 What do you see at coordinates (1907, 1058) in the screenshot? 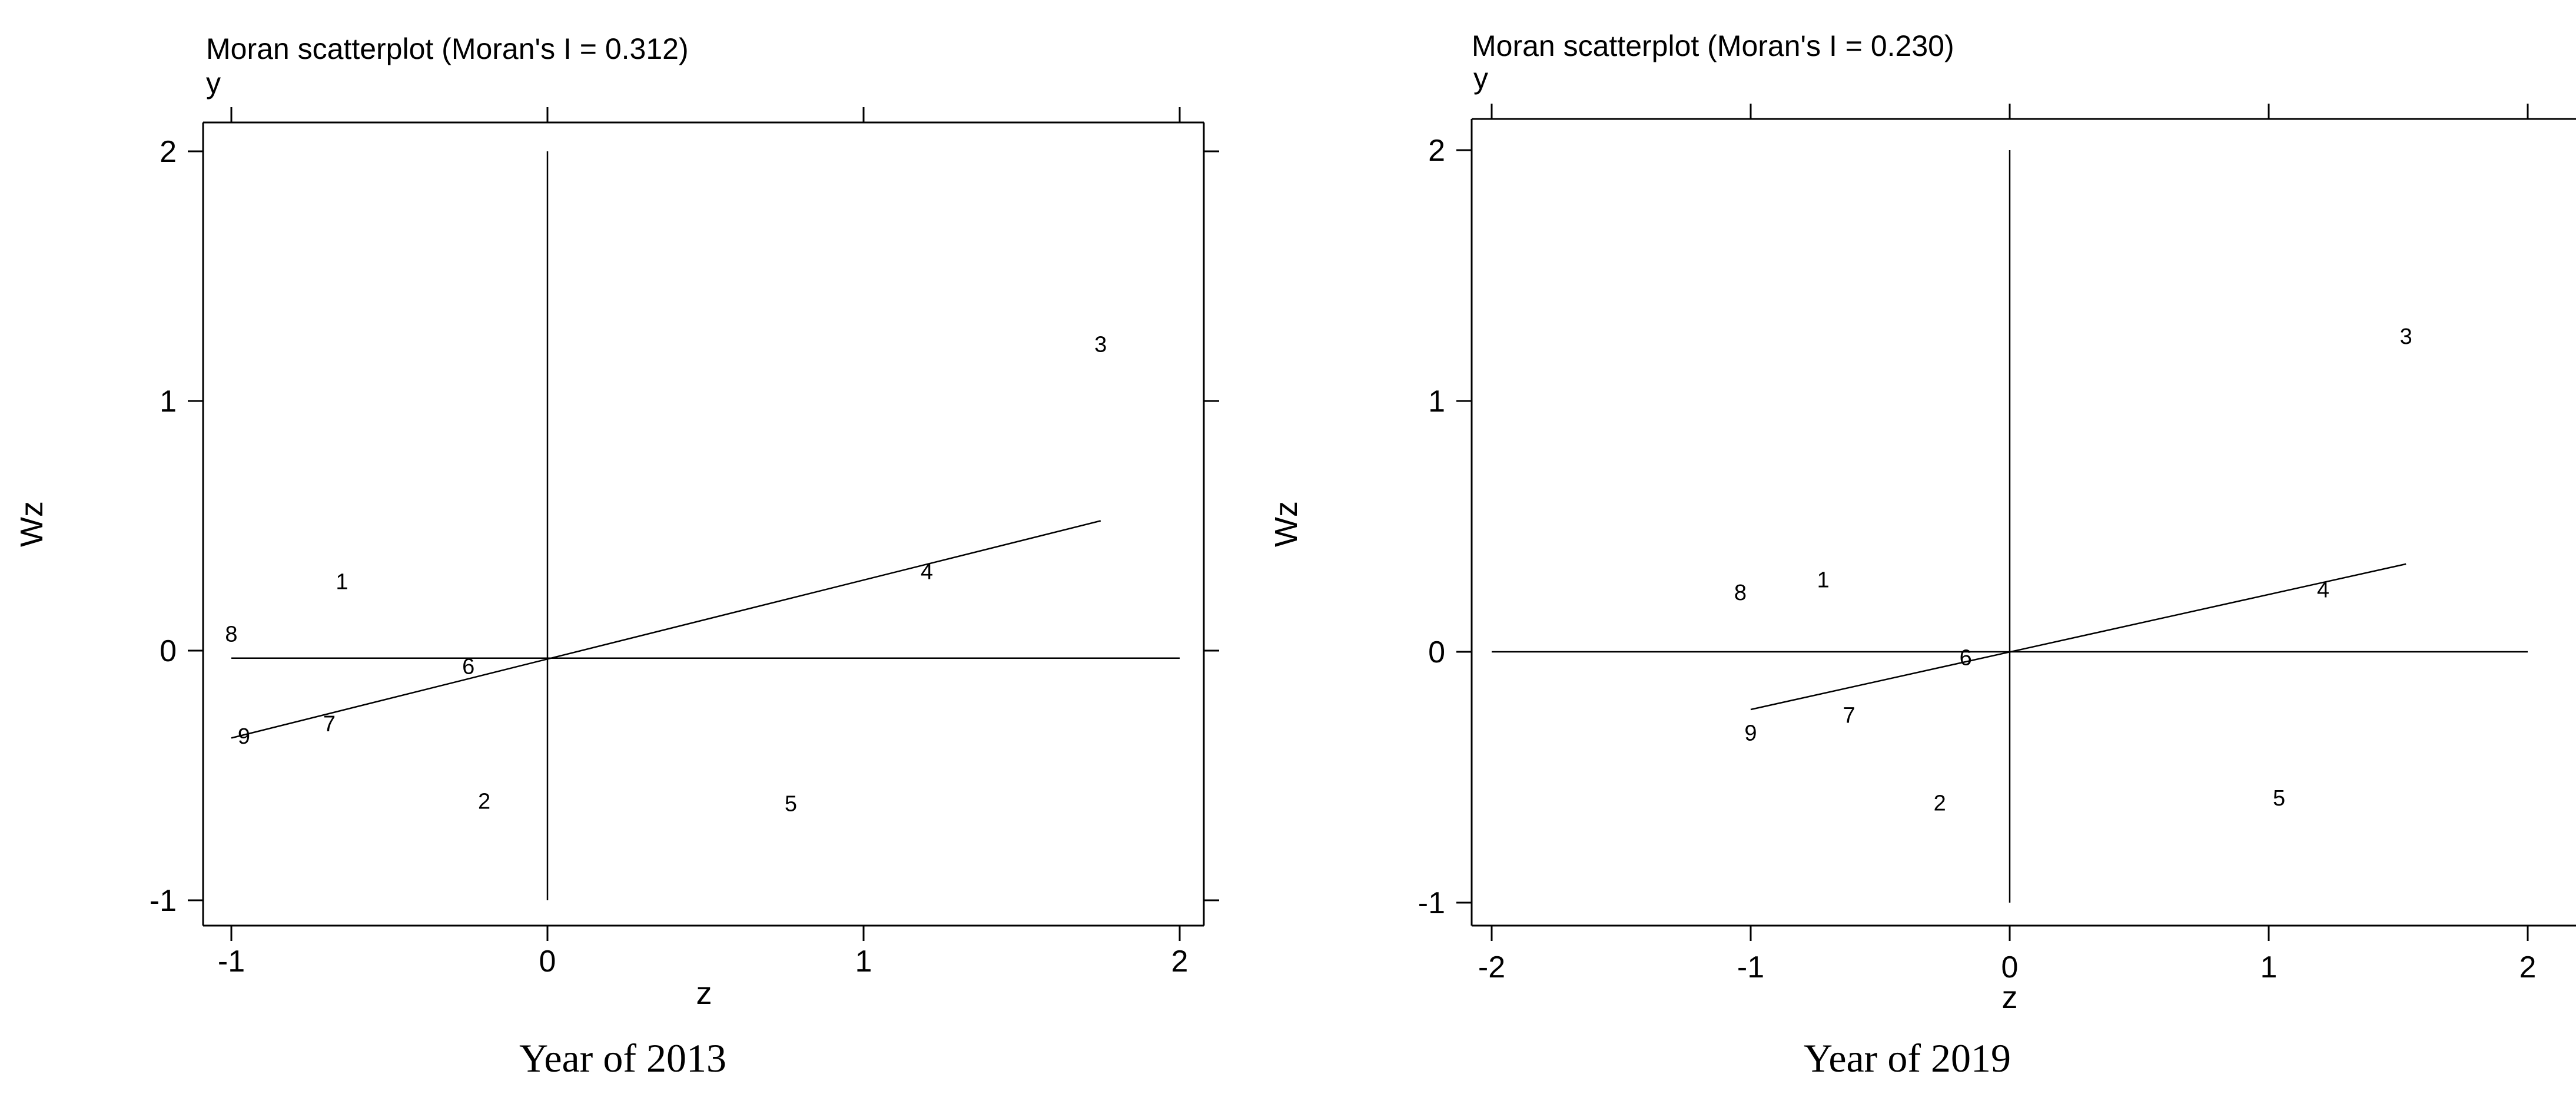
I see `figure-caption: Year of 2019` at bounding box center [1907, 1058].